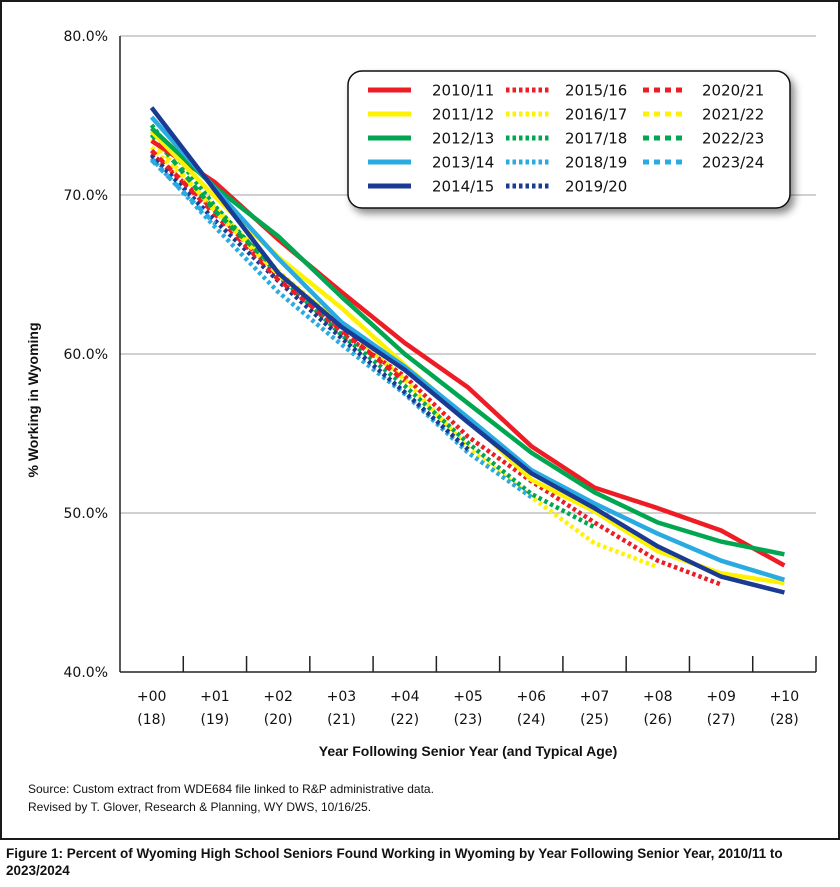 The width and height of the screenshot is (840, 887). I want to click on x-tick-sublabel: (20), so click(278, 720).